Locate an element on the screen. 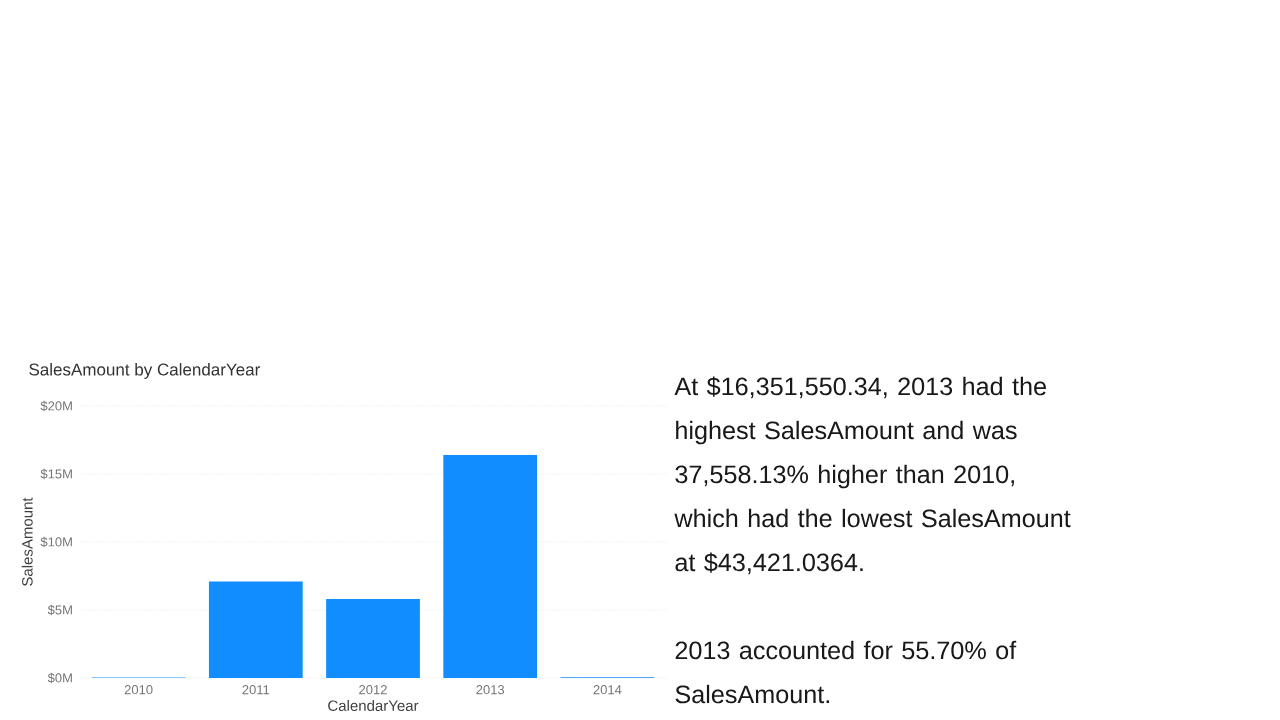 The height and width of the screenshot is (720, 1280). text: At $16,351,550.34, 2013 had the highest SalesAmount and was 37,558.13% higher than 2010, which had the lowest SalesAmount at $43,421.0364. is located at coordinates (872, 475).